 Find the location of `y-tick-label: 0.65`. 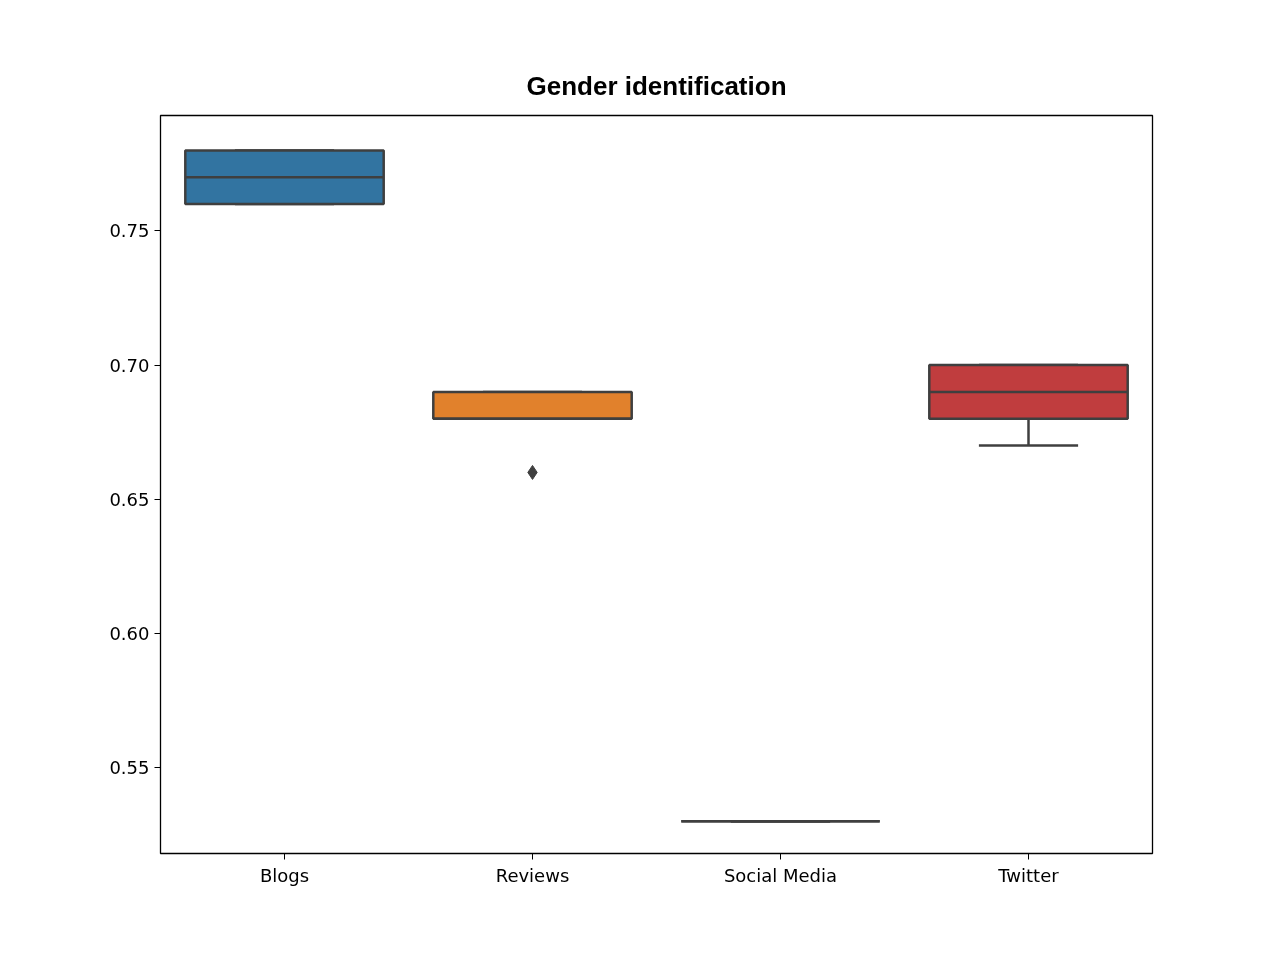

y-tick-label: 0.65 is located at coordinates (129, 499).